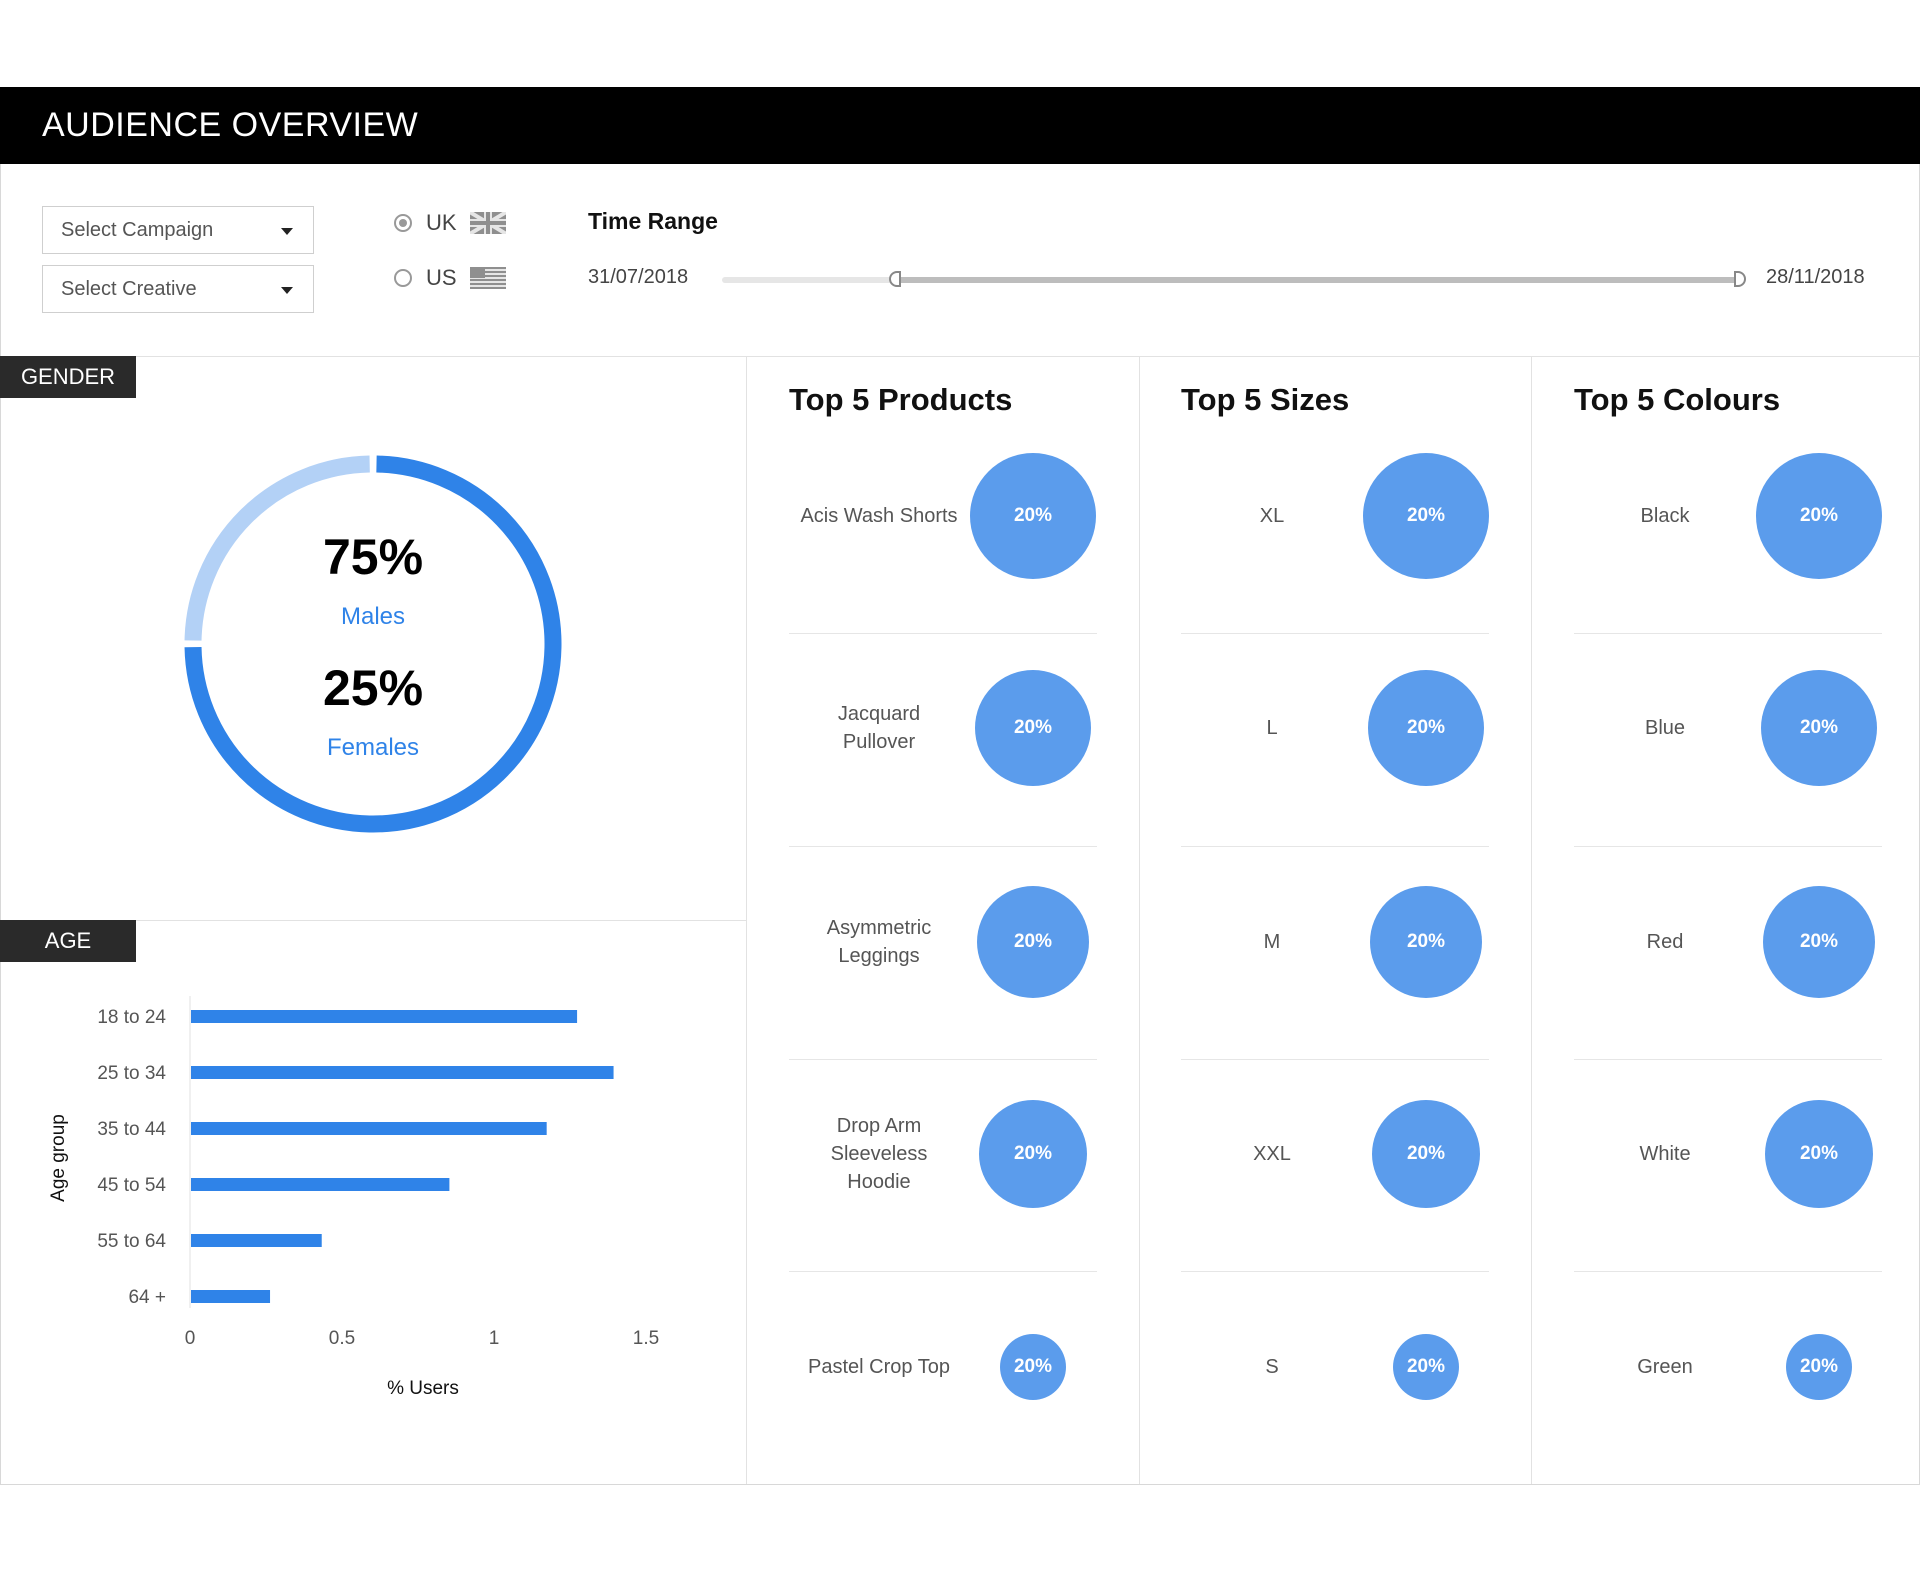  What do you see at coordinates (1665, 728) in the screenshot?
I see `colours-item-label: Blue` at bounding box center [1665, 728].